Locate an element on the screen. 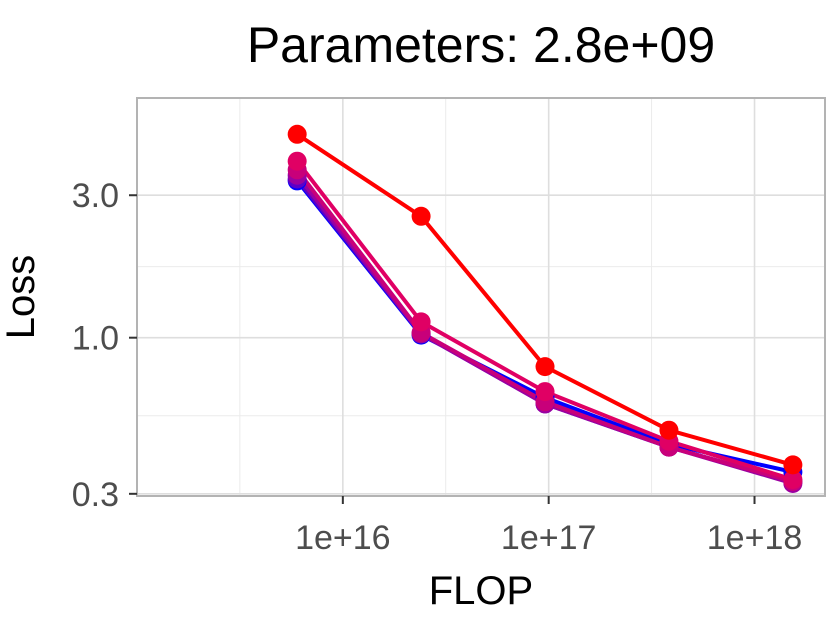 Image resolution: width=830 pixels, height=621 pixels. x-axis-title: FLOP is located at coordinates (481, 591).